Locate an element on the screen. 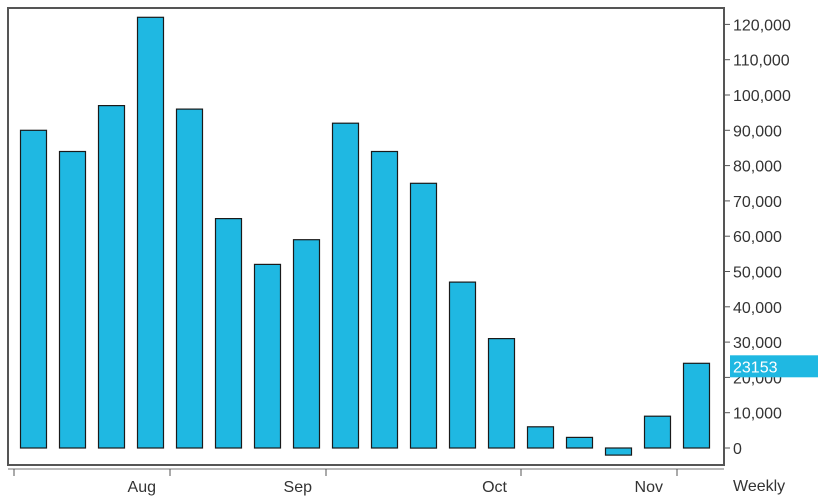  y-tick-label: 50,000 is located at coordinates (757, 273).